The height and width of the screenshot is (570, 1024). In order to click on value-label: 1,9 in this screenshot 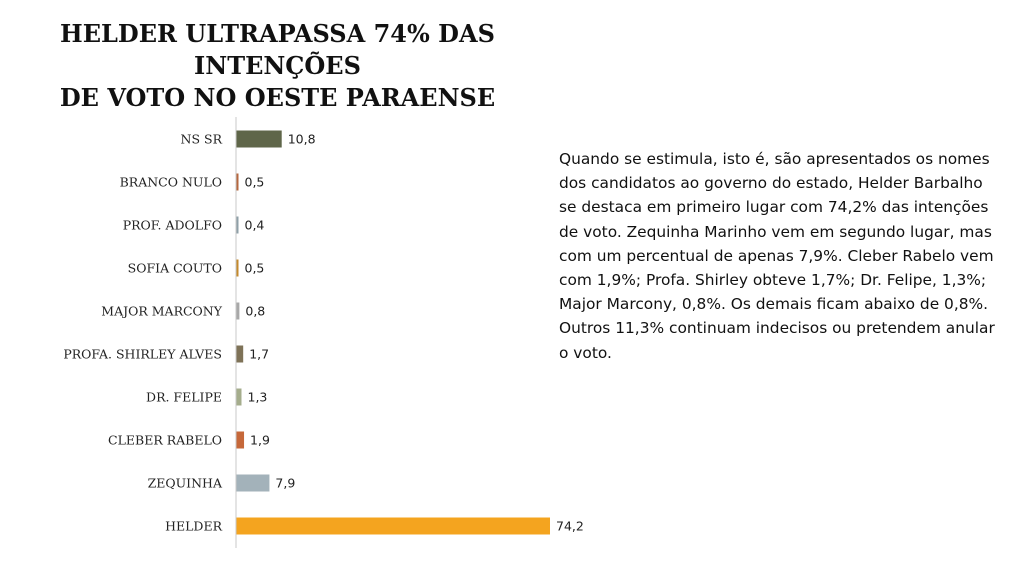, I will do `click(260, 440)`.